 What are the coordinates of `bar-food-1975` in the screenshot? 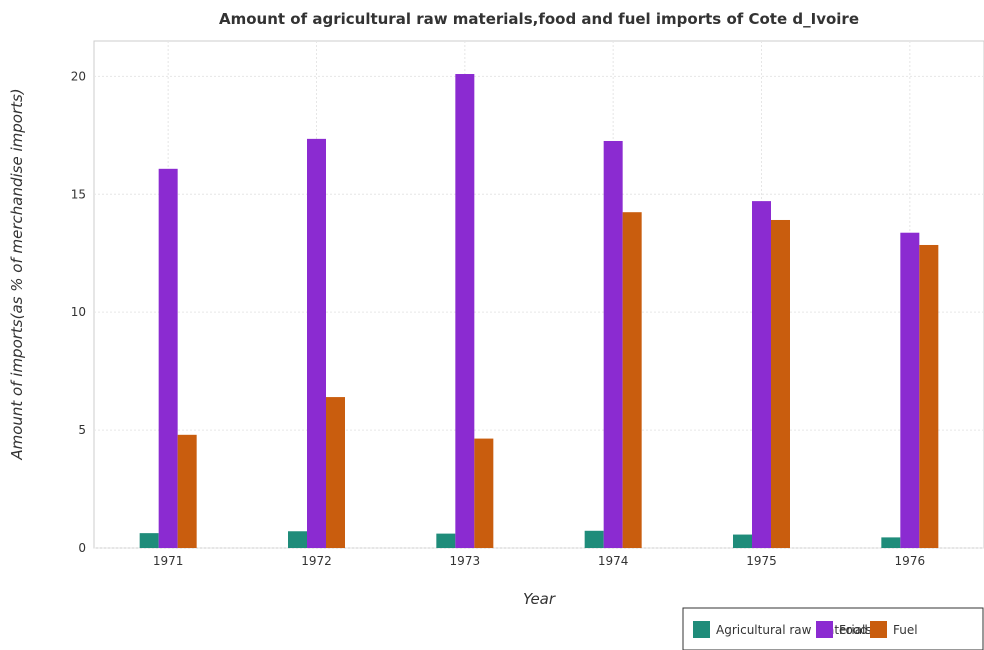 It's located at (761, 374).